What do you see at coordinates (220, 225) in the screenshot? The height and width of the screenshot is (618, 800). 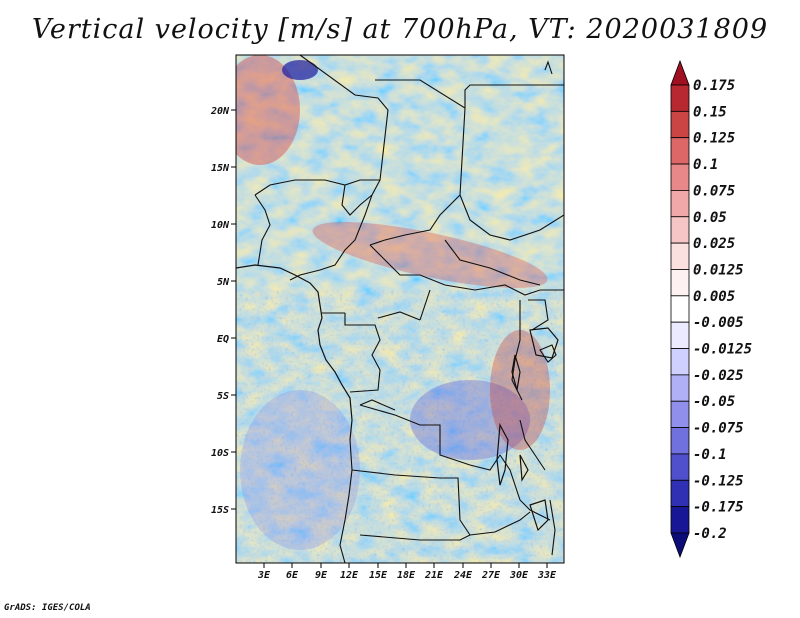 I see `lat-tick-label: 10N` at bounding box center [220, 225].